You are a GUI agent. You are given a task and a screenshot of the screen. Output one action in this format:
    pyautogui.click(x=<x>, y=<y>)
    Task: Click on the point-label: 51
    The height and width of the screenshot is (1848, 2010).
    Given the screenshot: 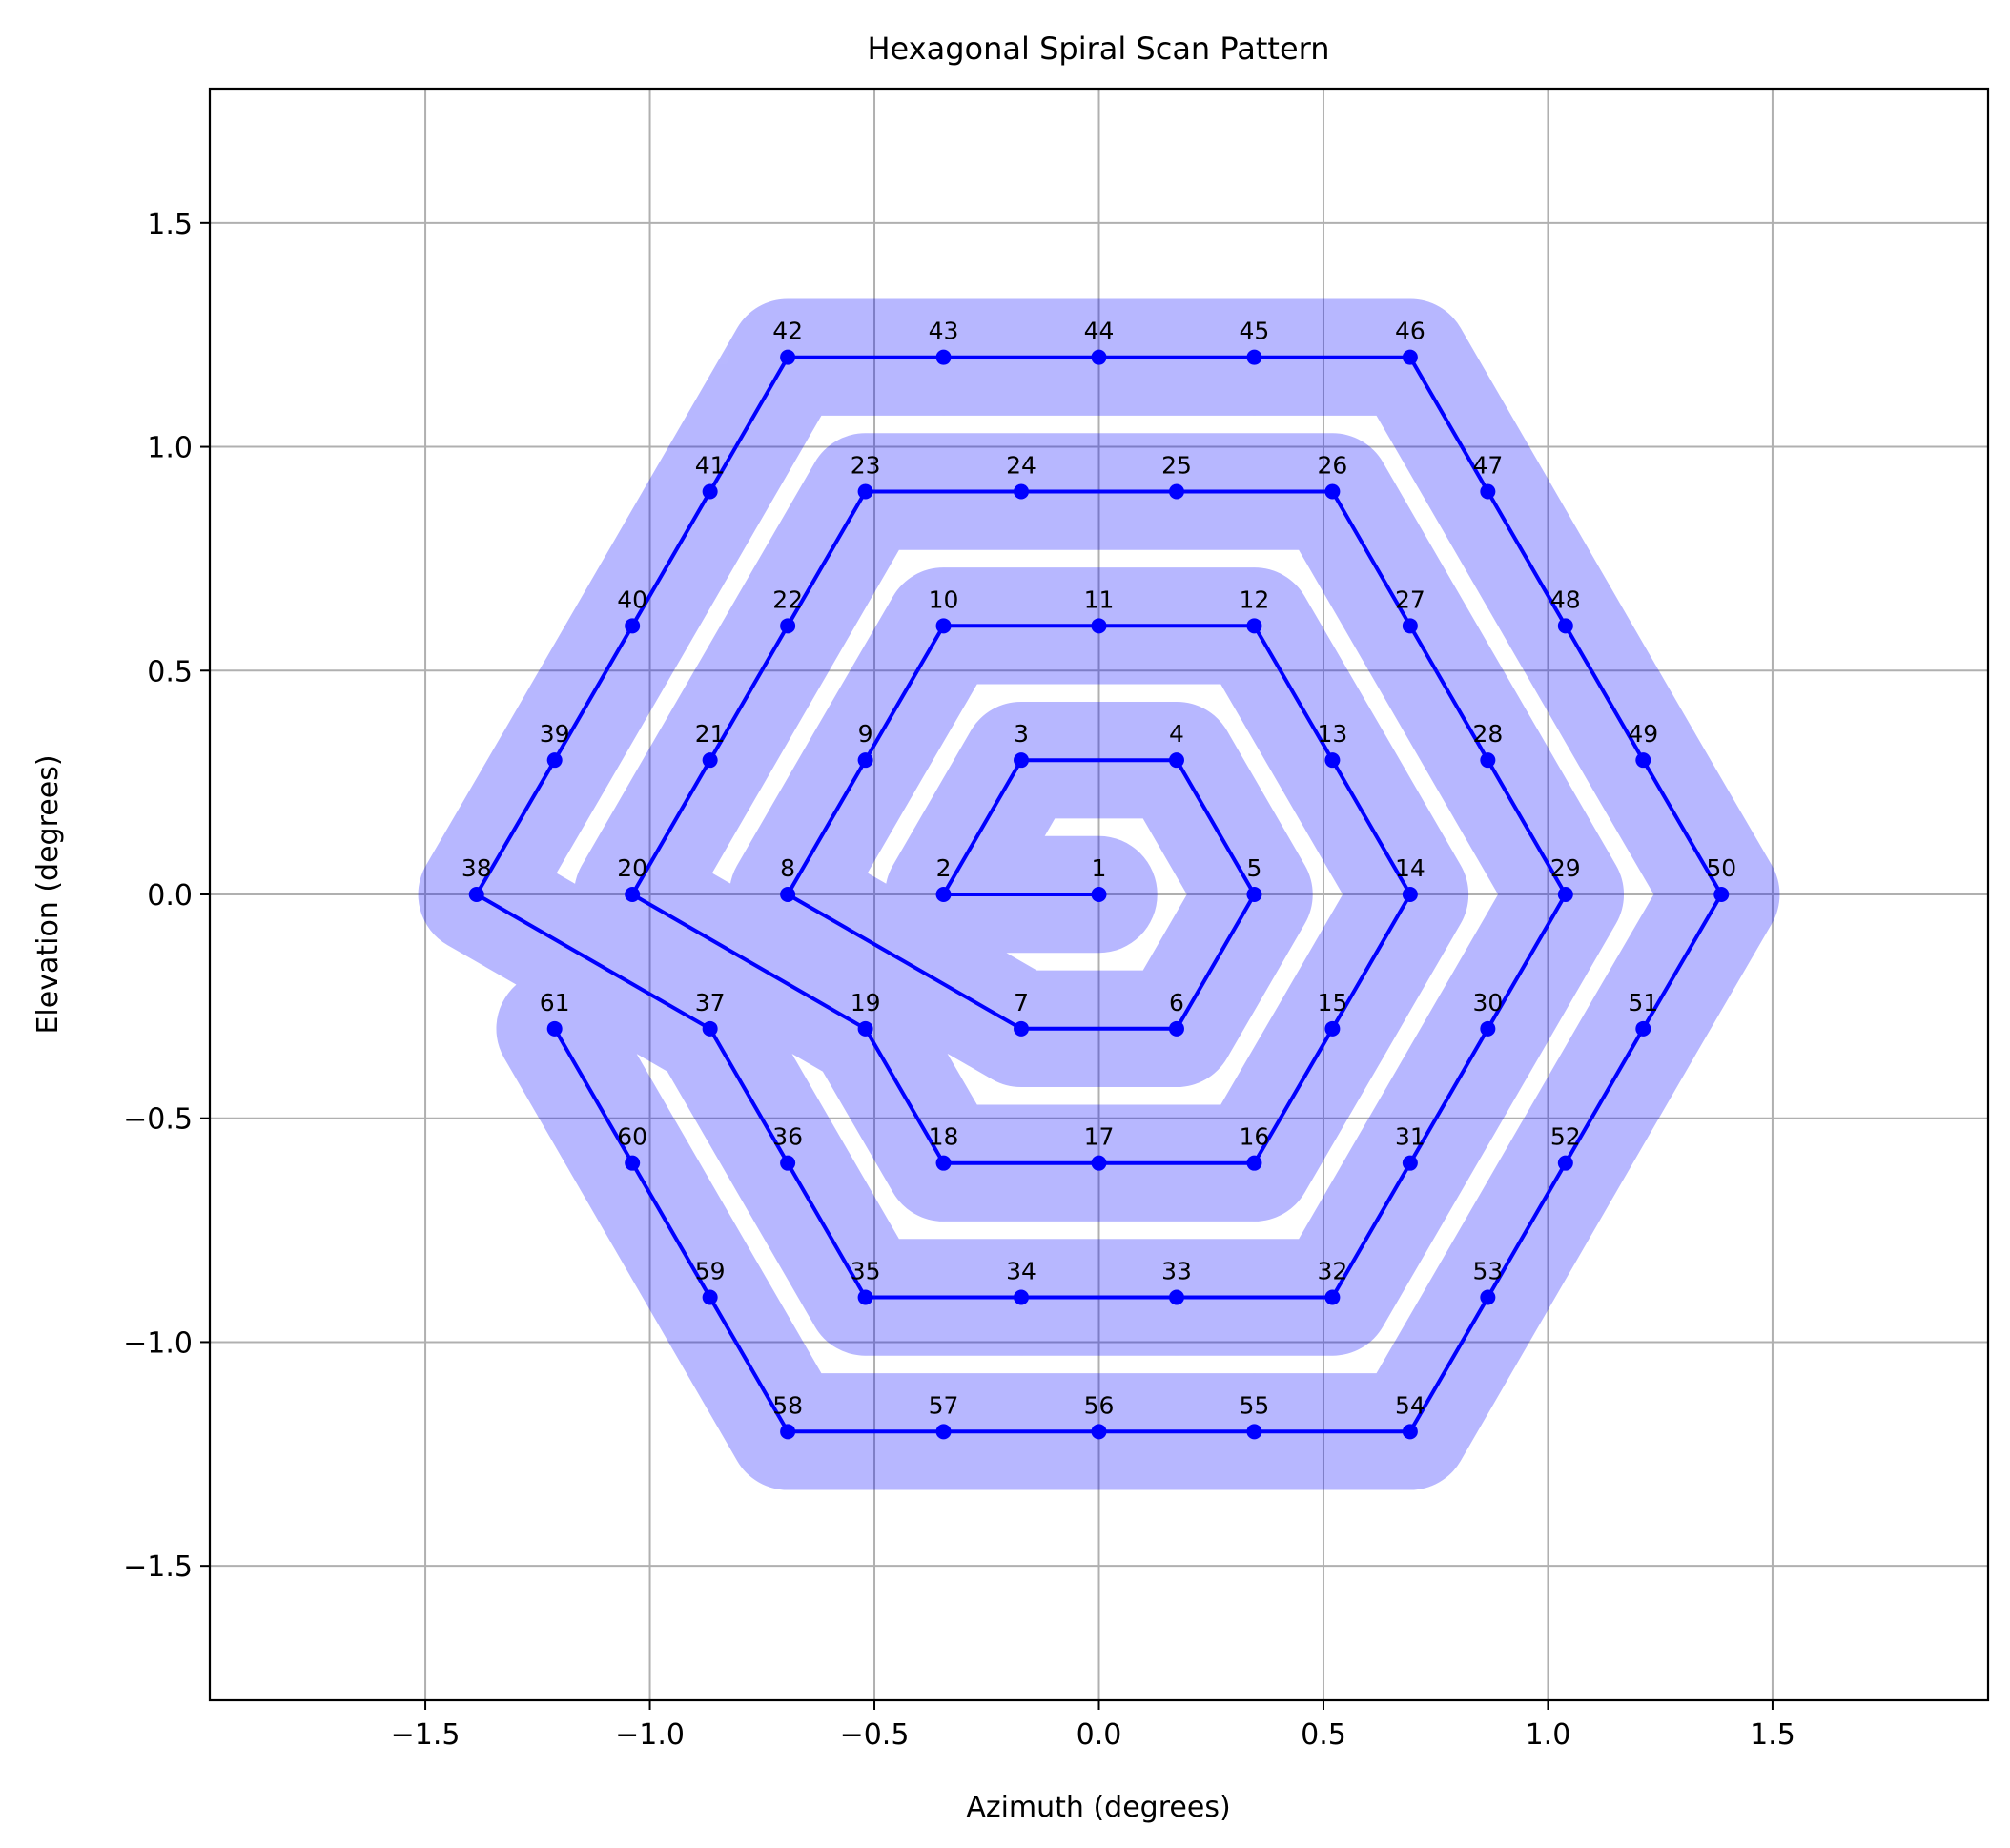 What is the action you would take?
    pyautogui.click(x=1643, y=1002)
    